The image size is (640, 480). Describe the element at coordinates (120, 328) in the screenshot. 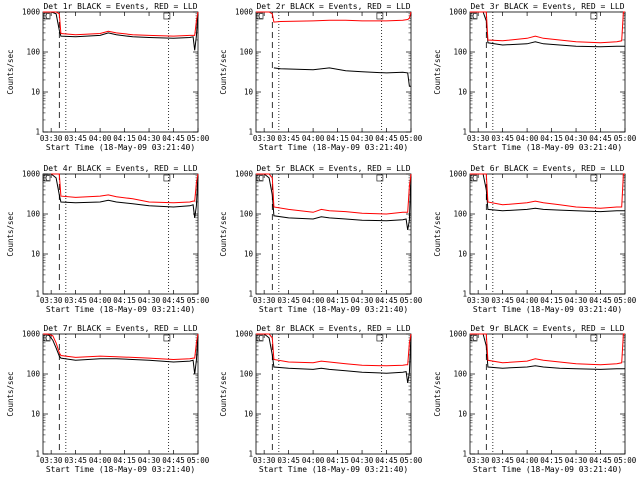

I see `panel-title: Det 7r BLACK = Events, RED = LLD` at that location.